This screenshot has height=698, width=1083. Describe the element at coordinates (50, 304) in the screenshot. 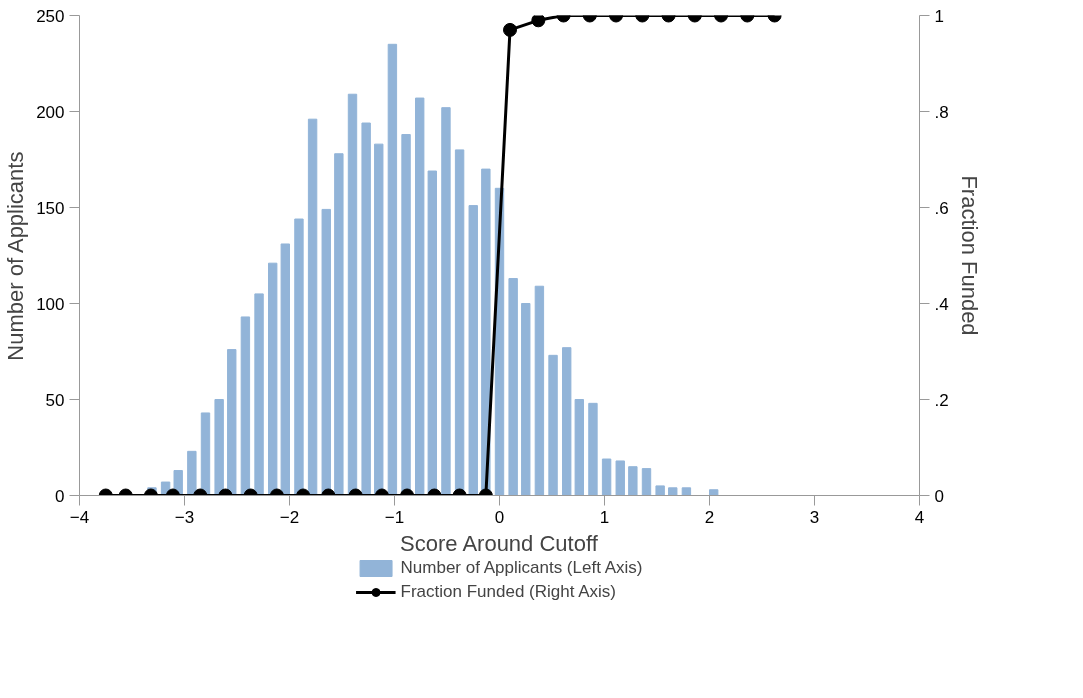

I see `y-tick-label: 100` at that location.